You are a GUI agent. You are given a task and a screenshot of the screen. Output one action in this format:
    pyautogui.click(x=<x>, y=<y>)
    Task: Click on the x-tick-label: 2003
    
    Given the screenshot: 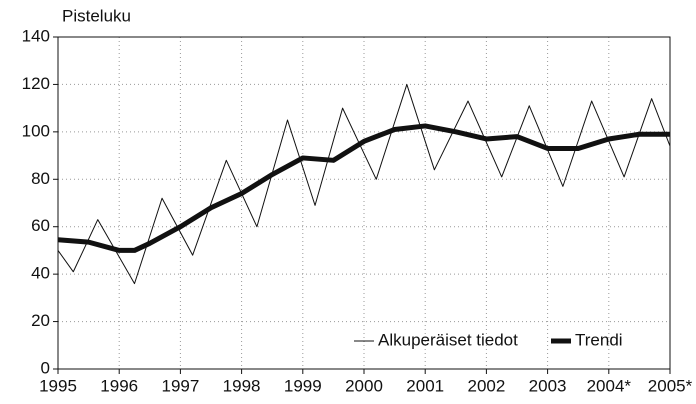 What is the action you would take?
    pyautogui.click(x=548, y=385)
    